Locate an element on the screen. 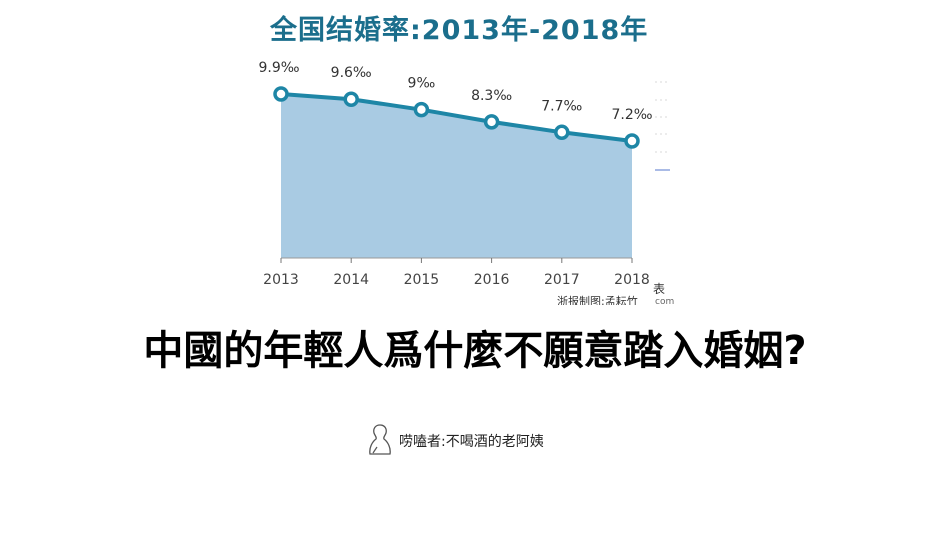 This screenshot has width=950, height=535. data-markers is located at coordinates (456, 117).